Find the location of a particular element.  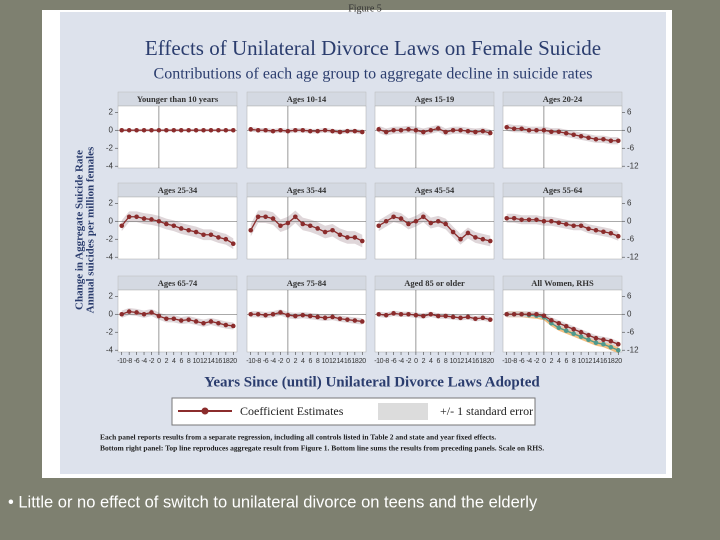

panel-title: Ages 65-74 is located at coordinates (178, 283).